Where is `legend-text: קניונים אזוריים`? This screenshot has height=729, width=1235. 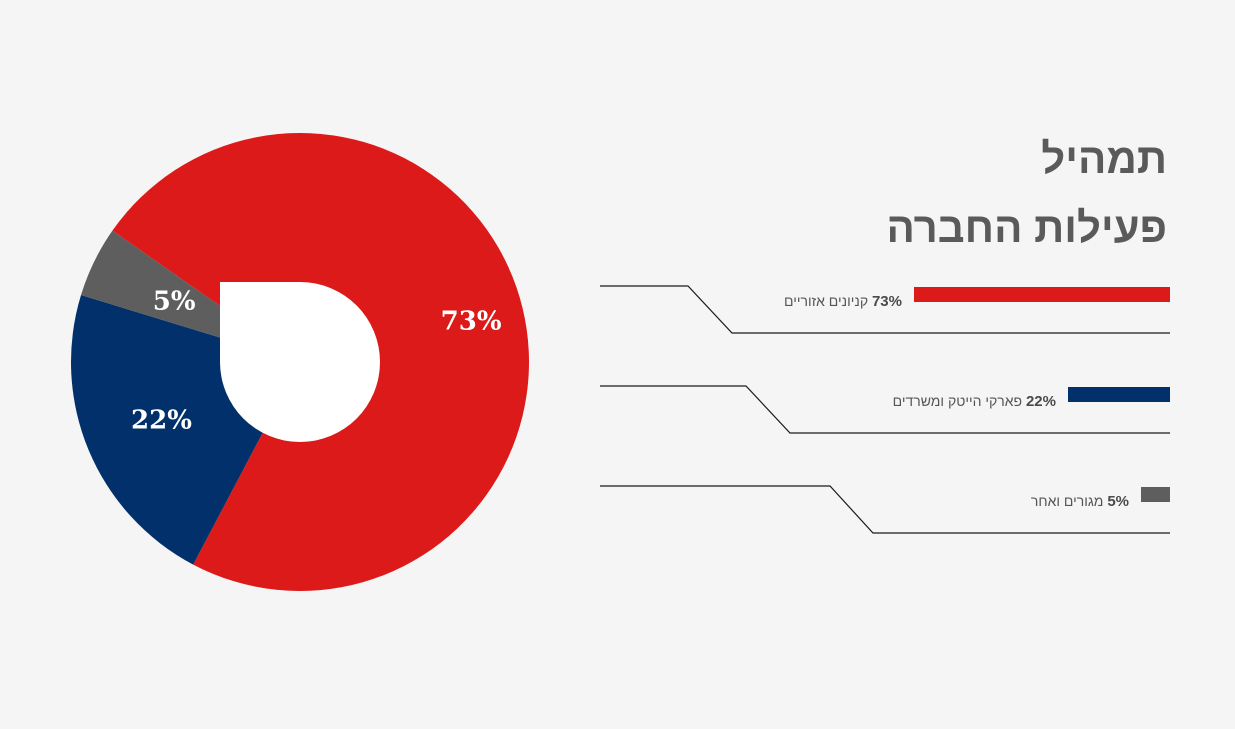
legend-text: קניונים אזוריים is located at coordinates (826, 301).